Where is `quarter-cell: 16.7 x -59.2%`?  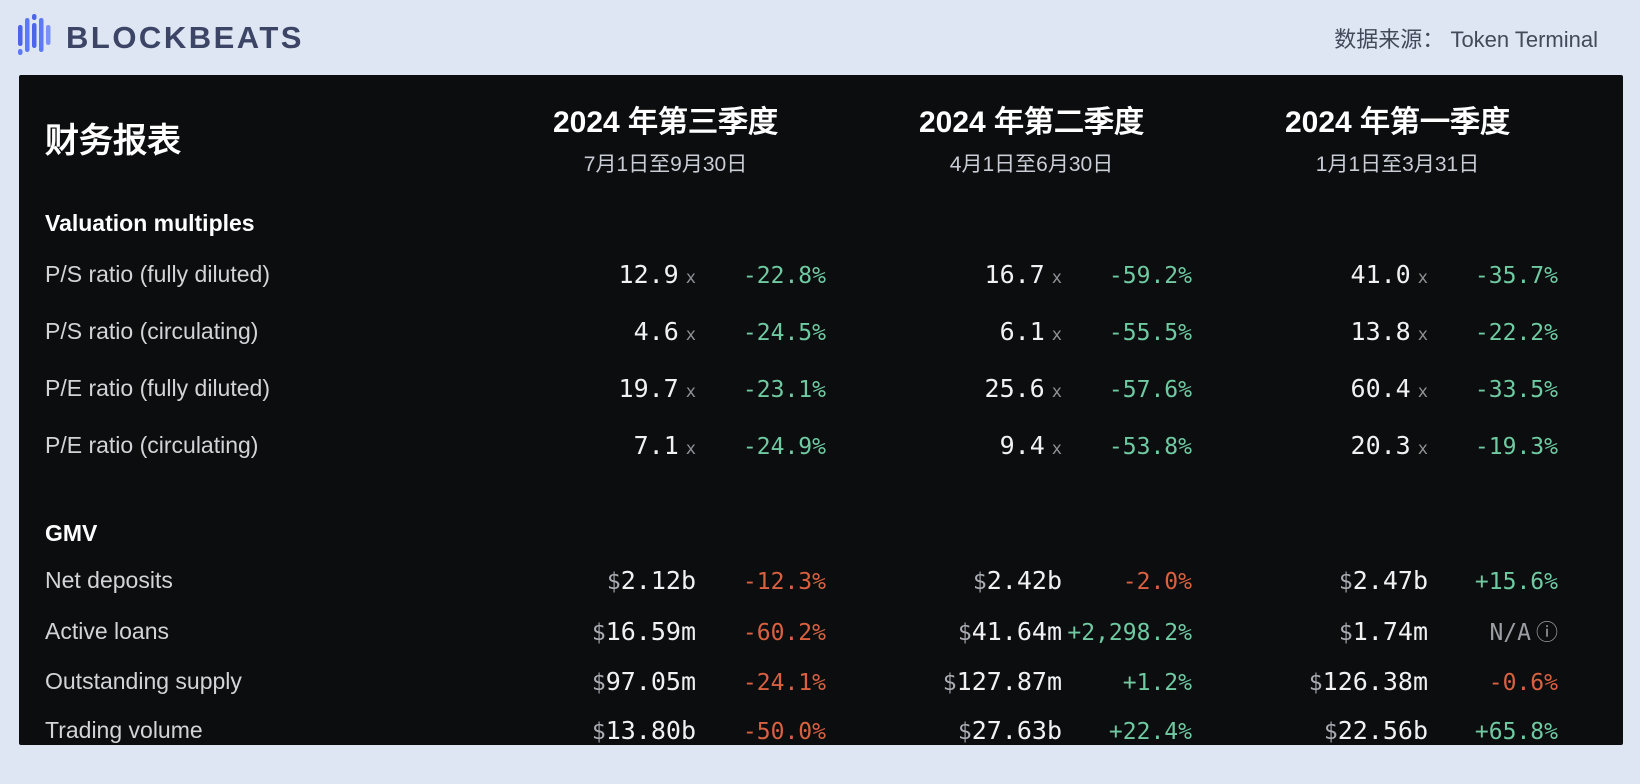
quarter-cell: 16.7 x -59.2% is located at coordinates (1009, 274).